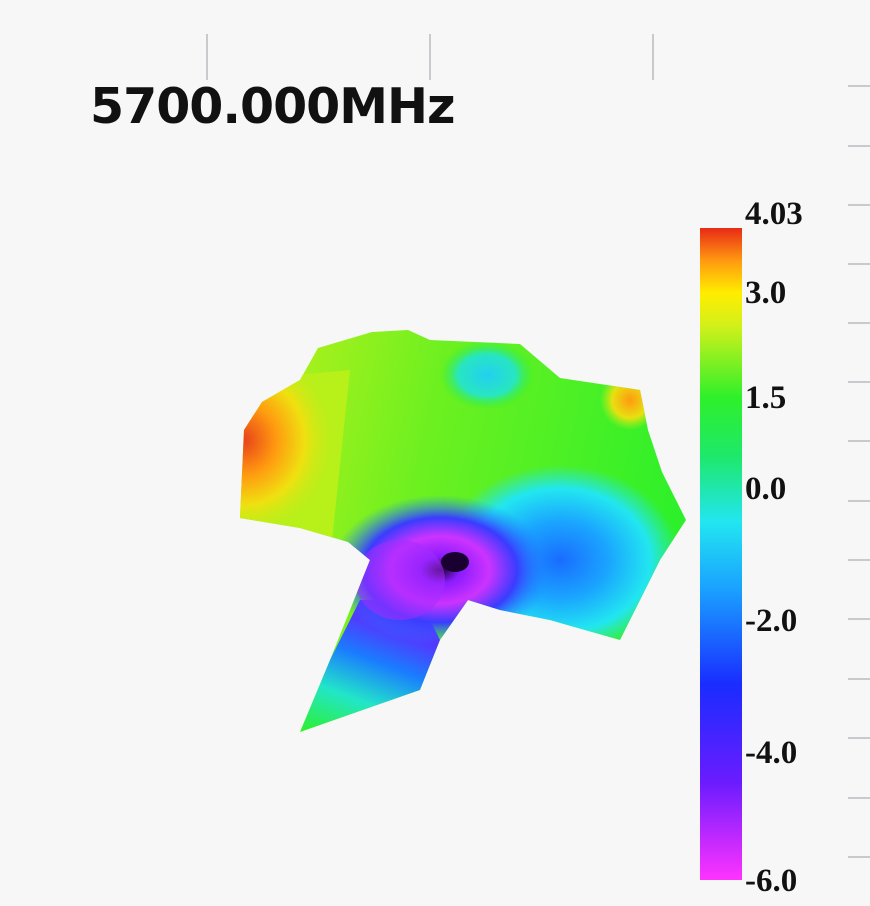 The height and width of the screenshot is (906, 870). I want to click on colorbar-tick-label: -2.0, so click(771, 621).